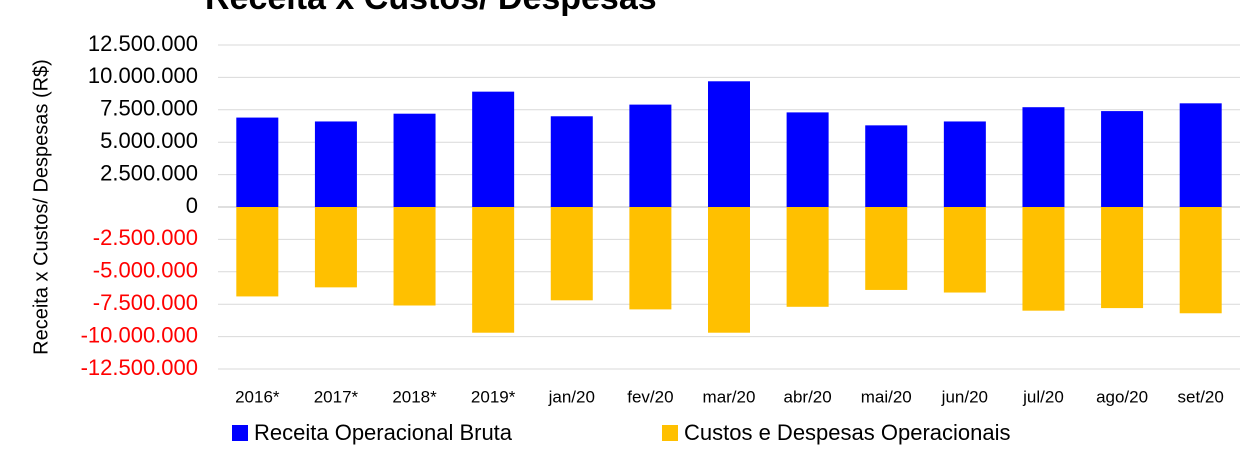  What do you see at coordinates (847, 432) in the screenshot?
I see `legend-label: Custos e Despesas Operacionais` at bounding box center [847, 432].